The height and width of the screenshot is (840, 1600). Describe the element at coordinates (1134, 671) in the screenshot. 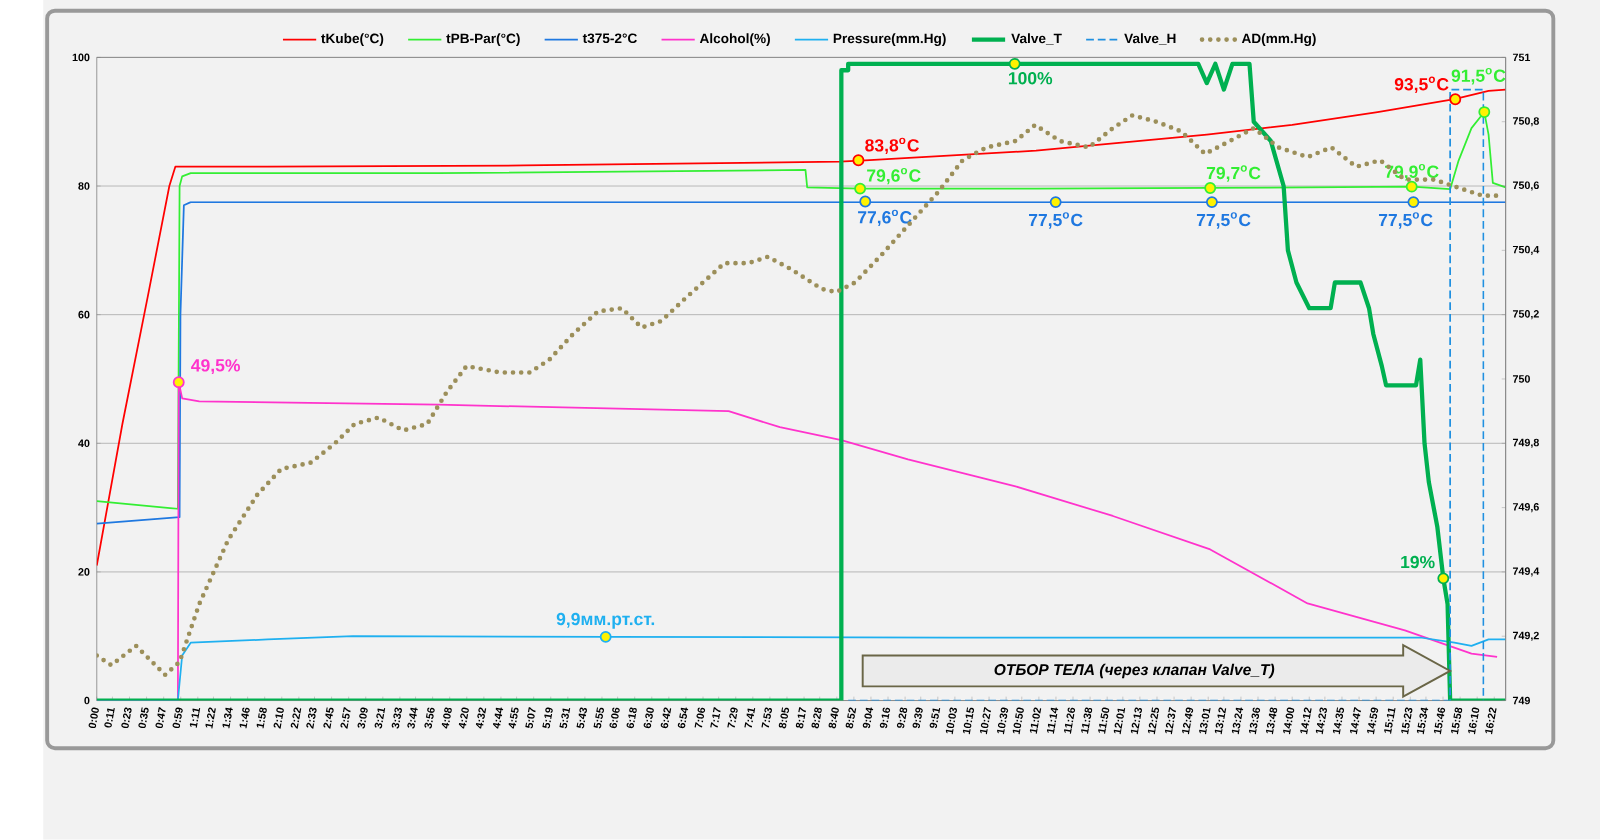

I see `annotation: ОТБОР ТЕЛА (через клапан Valve_T)` at that location.